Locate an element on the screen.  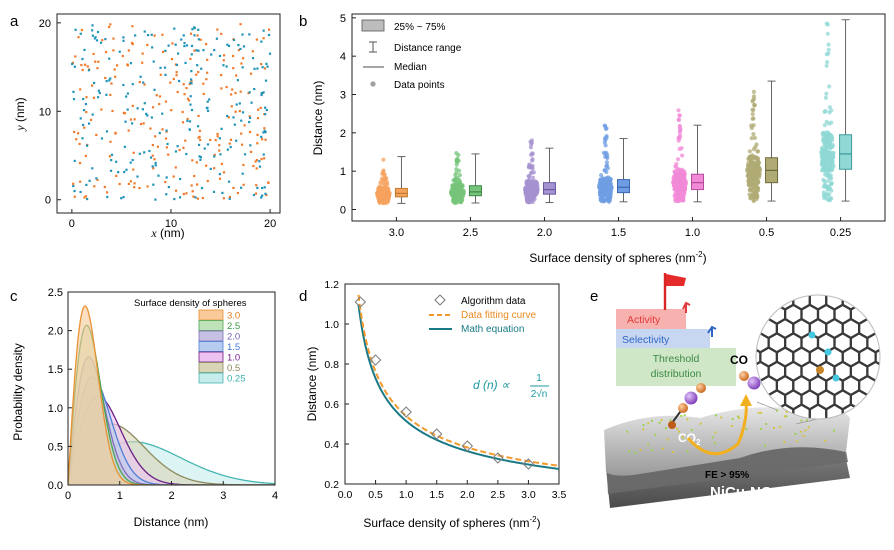
panel-b-xlabel-unit: (nm is located at coordinates (685, 258).